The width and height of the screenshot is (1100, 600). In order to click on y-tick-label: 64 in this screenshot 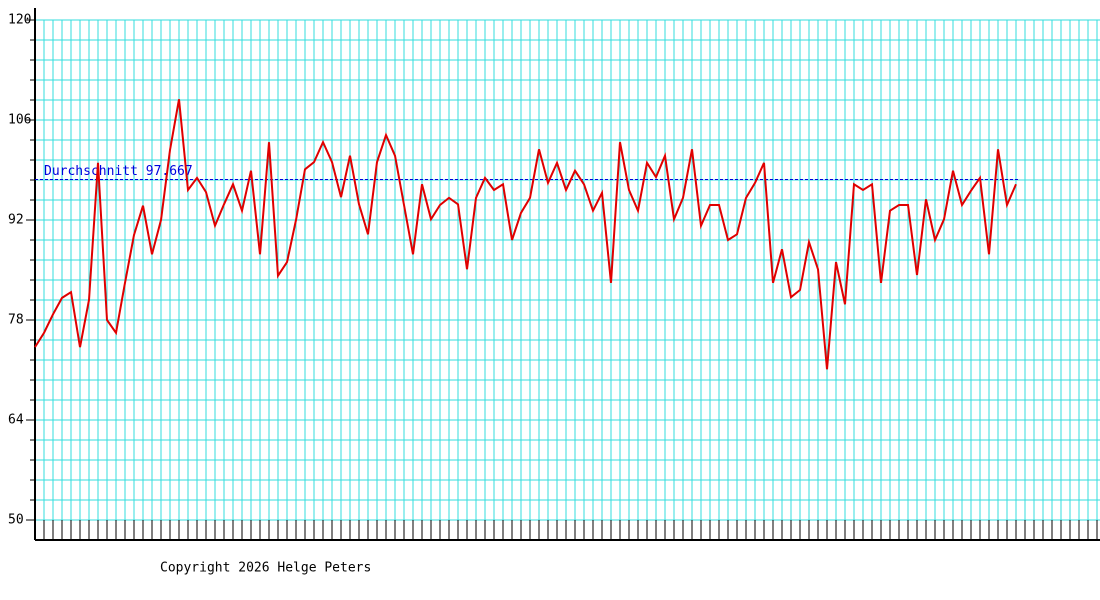, I will do `click(16, 420)`.